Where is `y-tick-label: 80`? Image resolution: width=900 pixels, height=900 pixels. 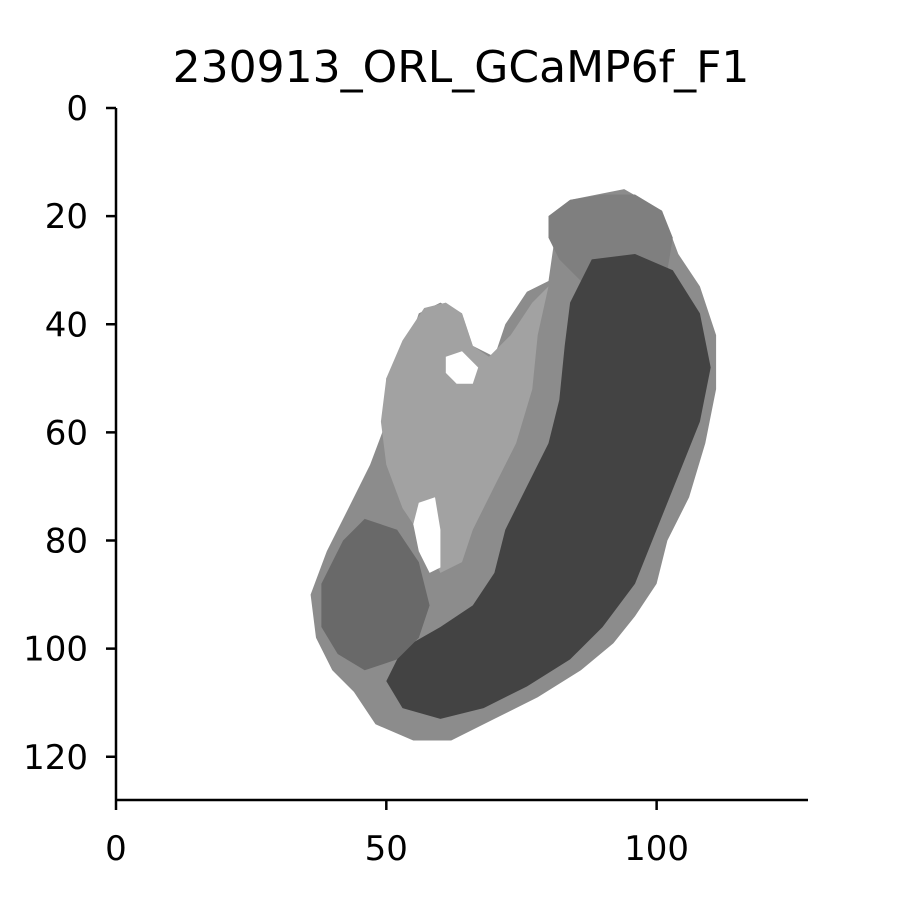
y-tick-label: 80 is located at coordinates (66, 542).